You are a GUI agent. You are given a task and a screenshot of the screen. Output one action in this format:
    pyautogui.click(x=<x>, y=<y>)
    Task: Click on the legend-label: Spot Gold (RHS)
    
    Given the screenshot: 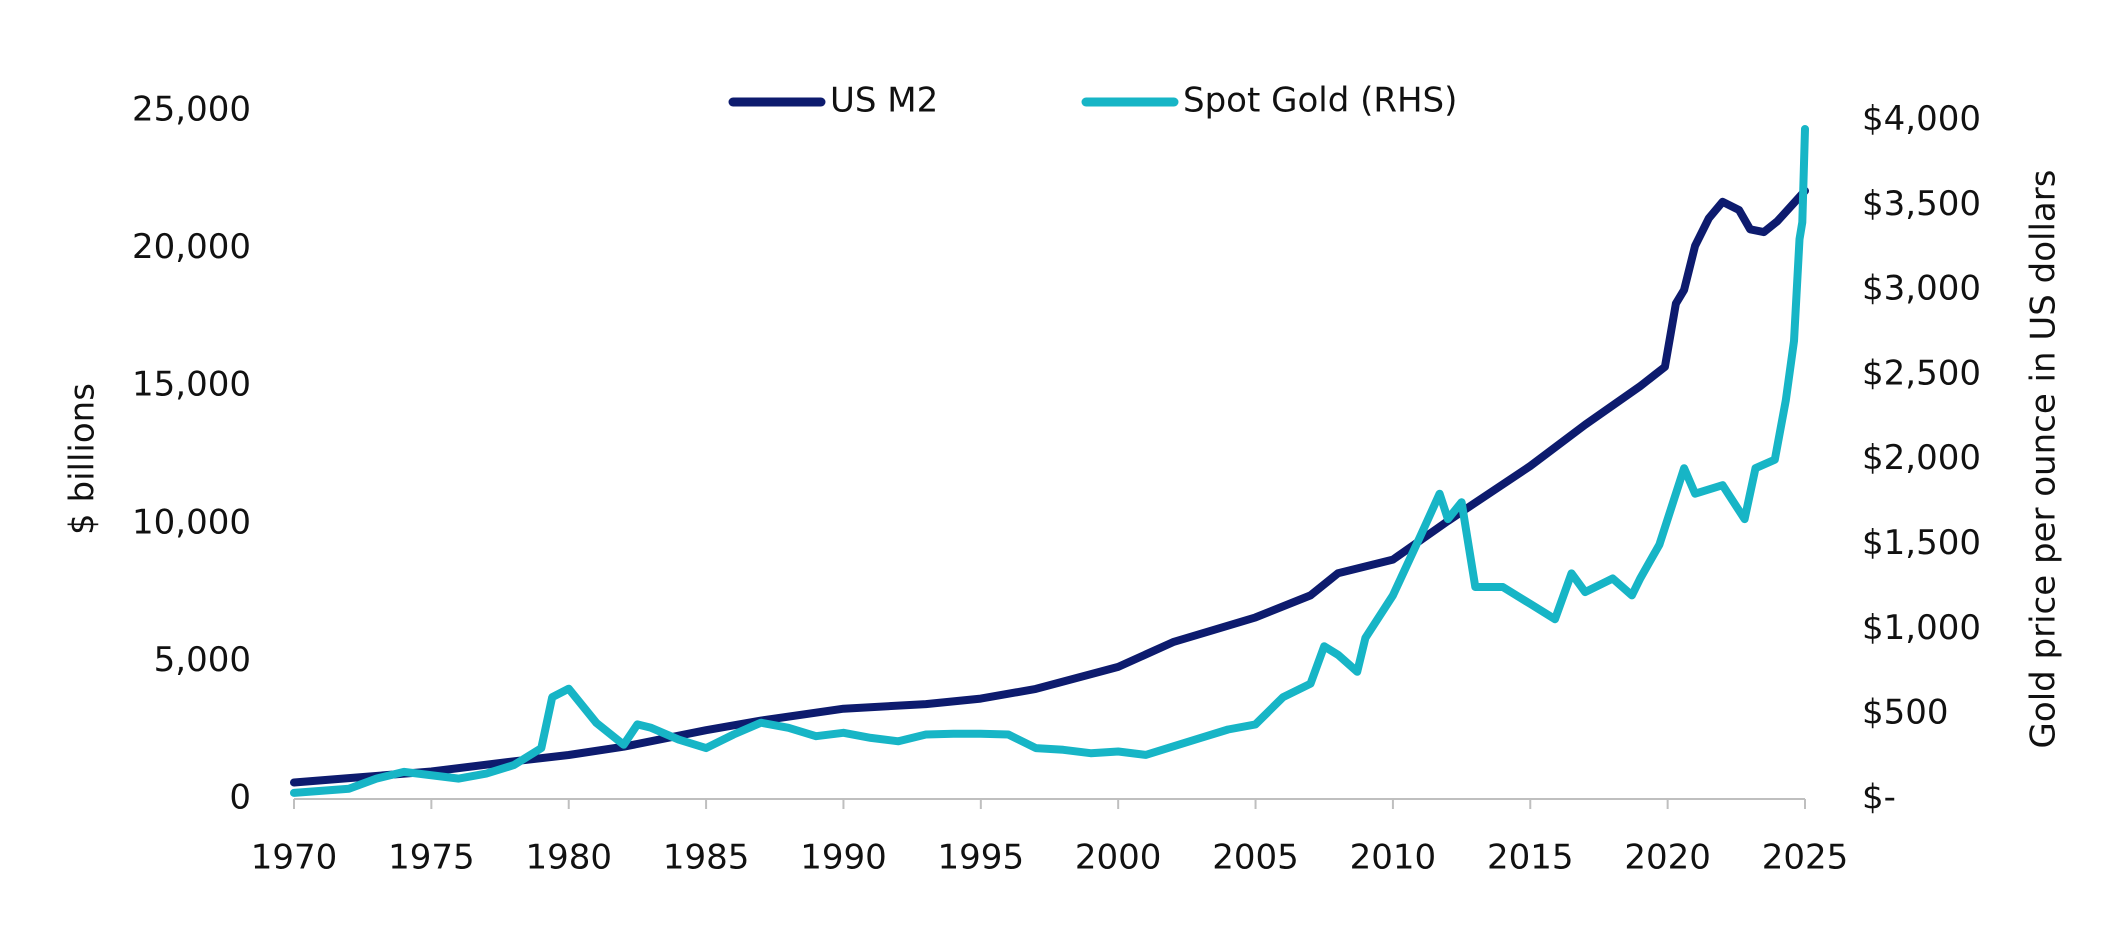 What is the action you would take?
    pyautogui.click(x=1320, y=101)
    